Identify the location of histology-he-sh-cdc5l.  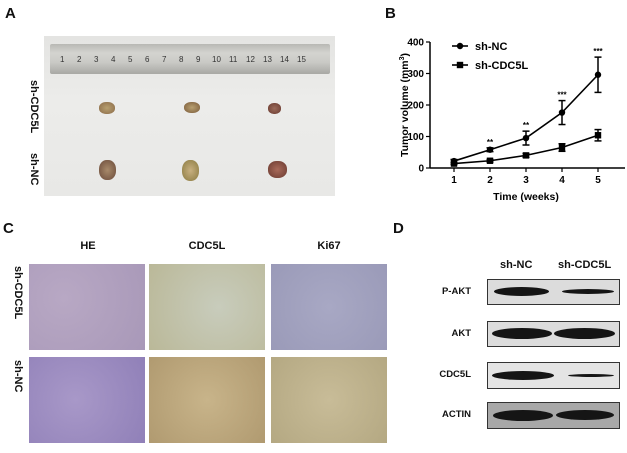
(87, 307).